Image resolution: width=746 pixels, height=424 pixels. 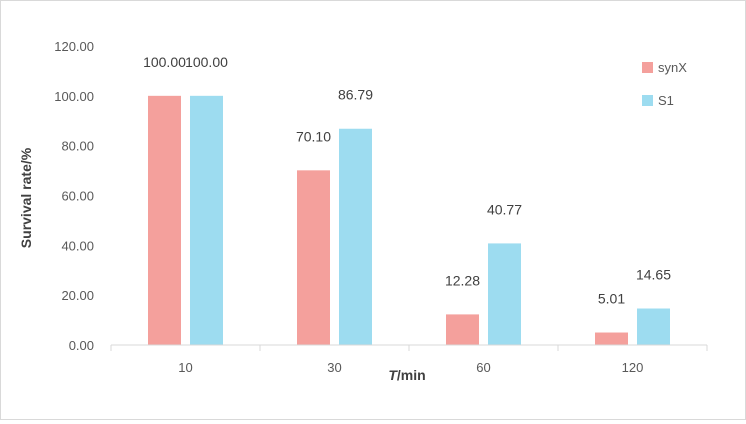 I want to click on data-label-synx: 12.28, so click(x=462, y=280).